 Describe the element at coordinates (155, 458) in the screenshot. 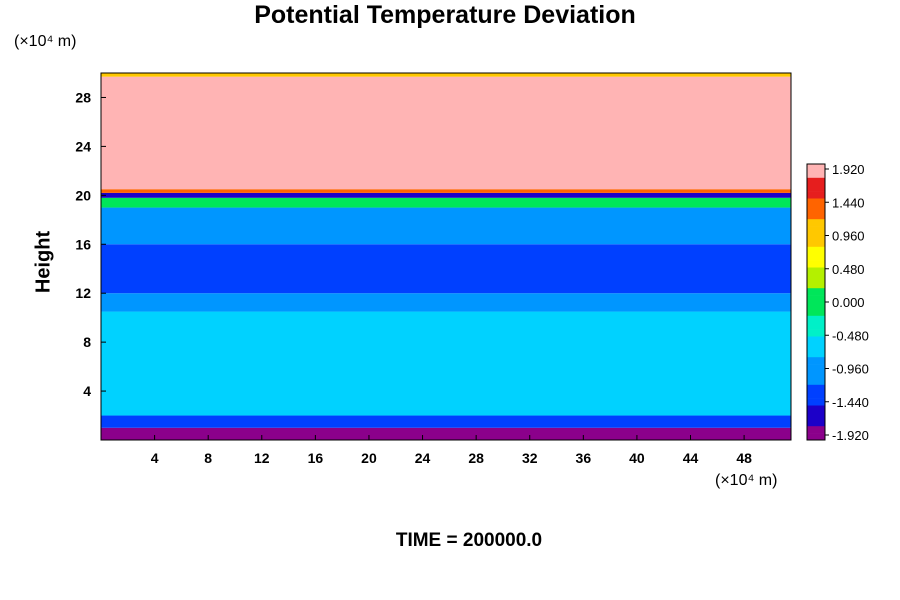

I see `x-tick-label: 4` at that location.